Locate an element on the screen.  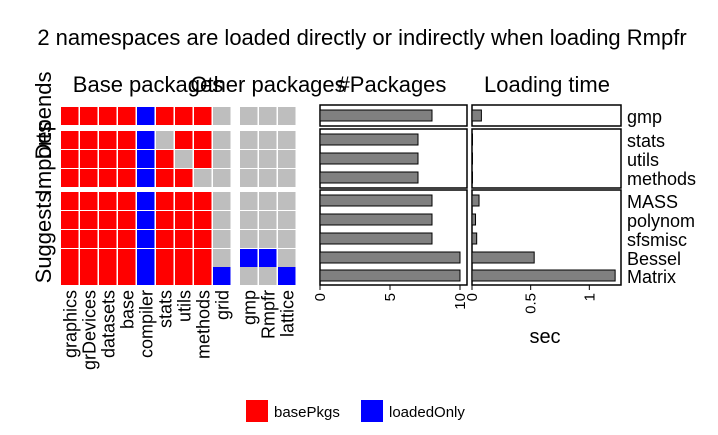
row-label: Bessel is located at coordinates (654, 259).